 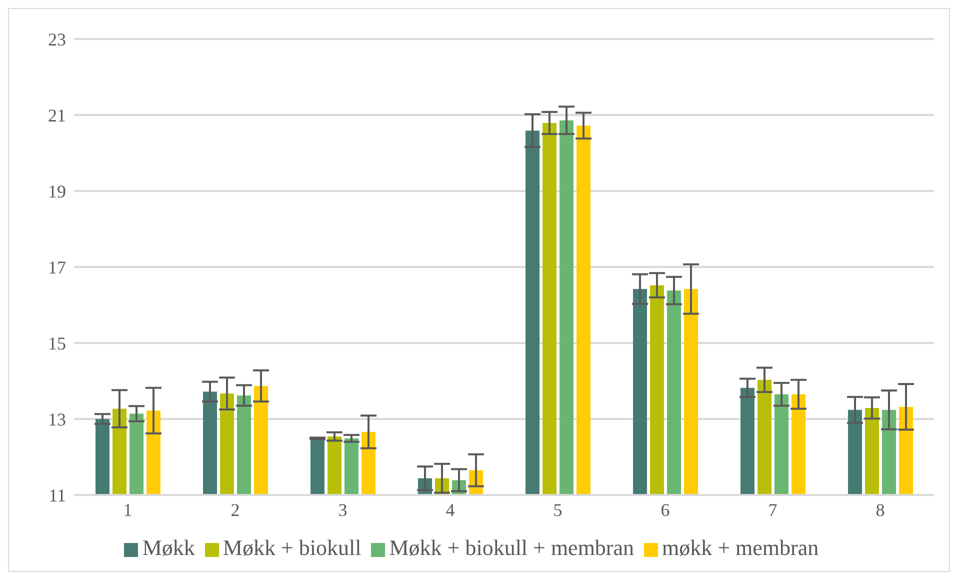 I want to click on x-tick-label: 1, so click(x=127, y=510).